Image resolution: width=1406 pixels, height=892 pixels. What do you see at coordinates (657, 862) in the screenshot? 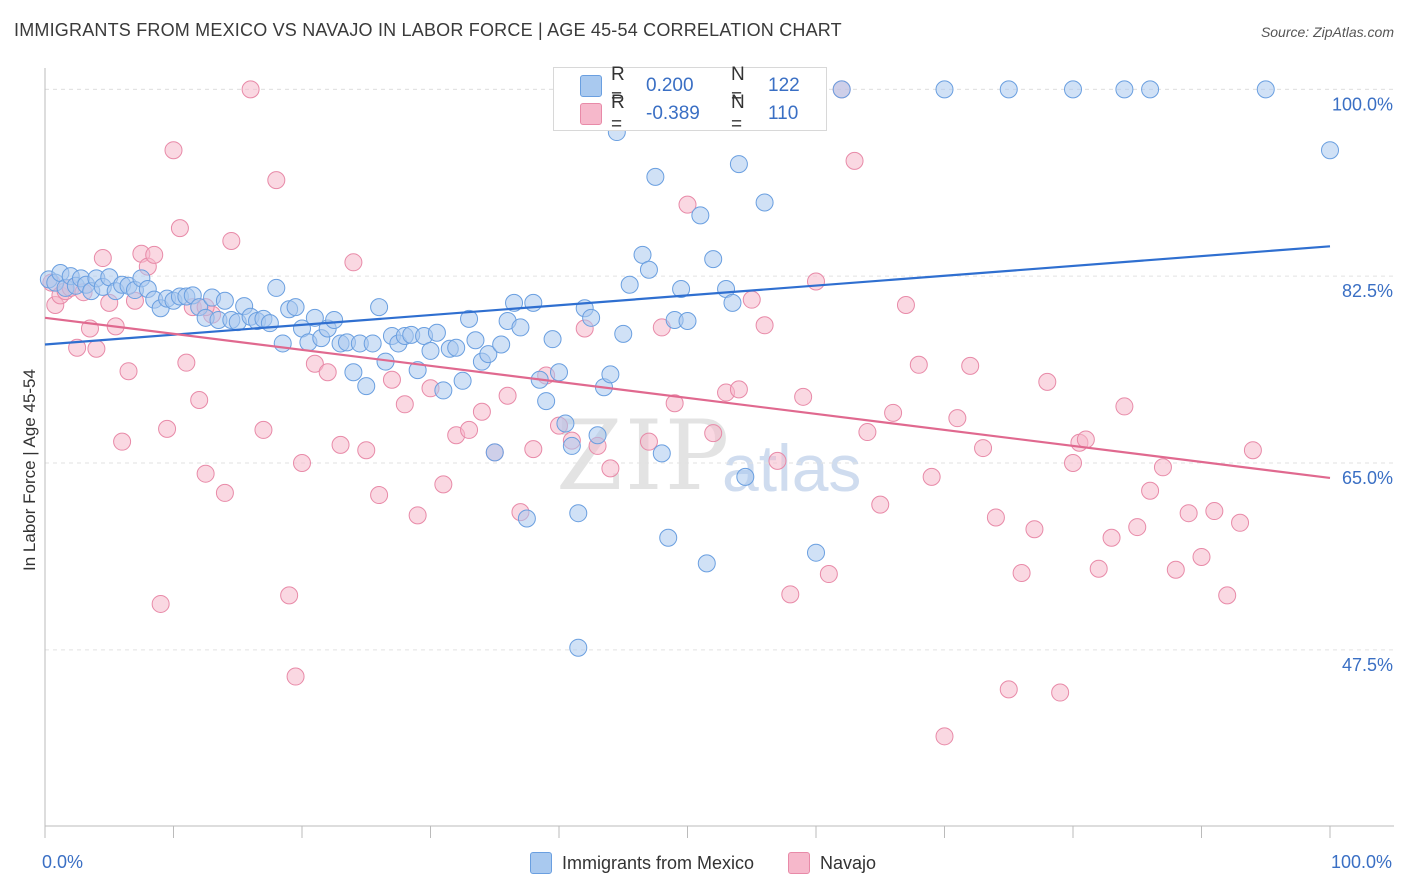
I see `legend-label-mexico: Immigrants from Mexico` at bounding box center [657, 862].